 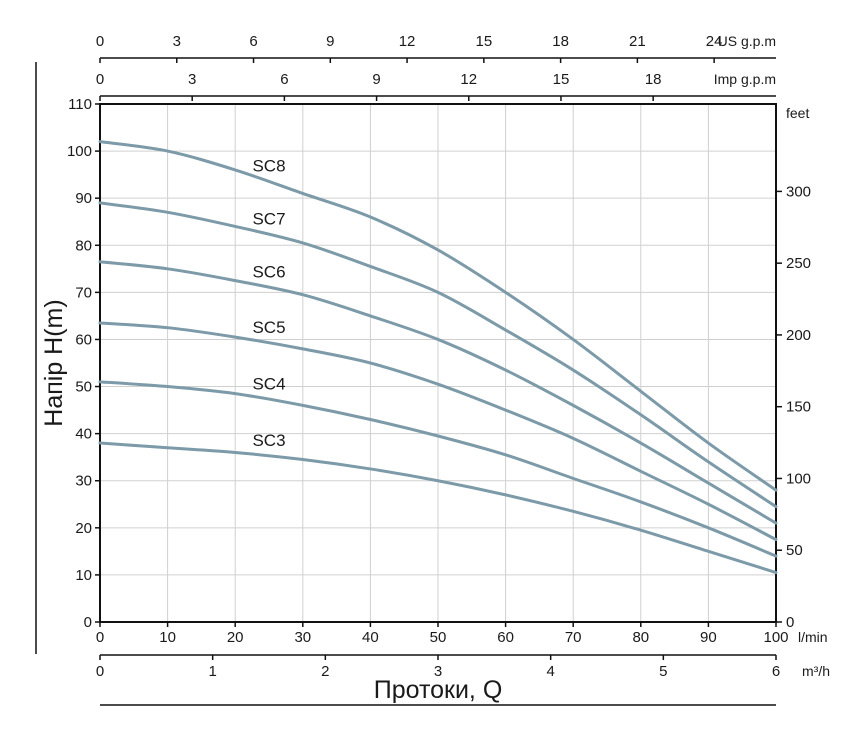 I want to click on x-tick-label: 50, so click(x=438, y=637).